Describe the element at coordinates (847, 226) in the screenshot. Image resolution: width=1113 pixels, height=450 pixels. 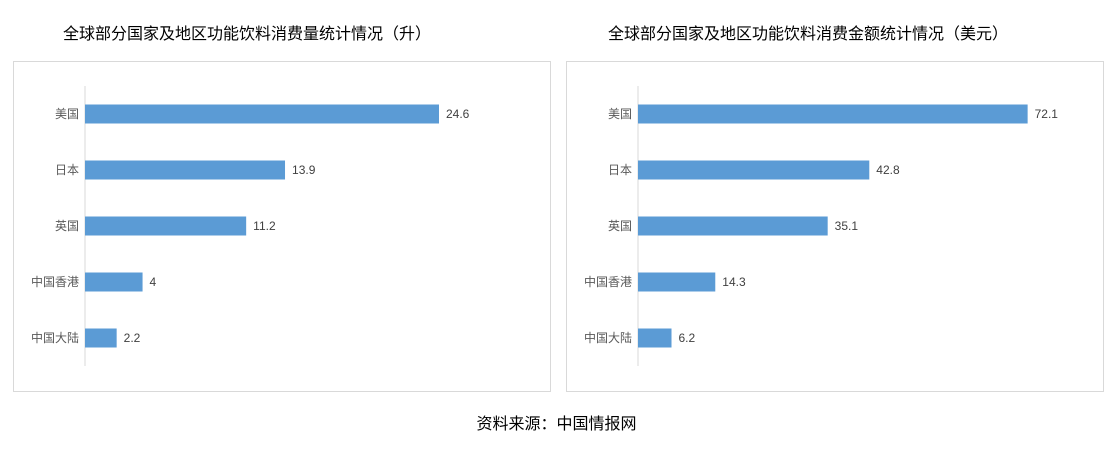
I see `data-label: 35.1` at that location.